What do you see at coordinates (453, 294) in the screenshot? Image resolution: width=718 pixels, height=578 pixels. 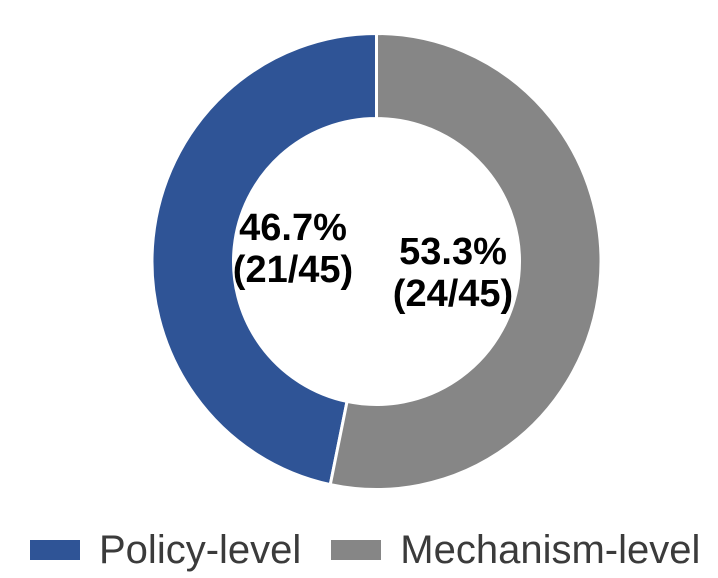 I see `mechanism-fraction-text: (24/45)` at bounding box center [453, 294].